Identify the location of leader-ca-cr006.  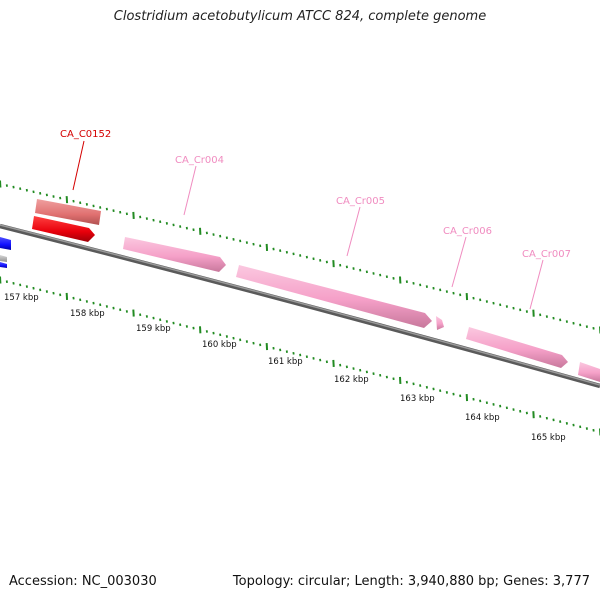
(459, 262).